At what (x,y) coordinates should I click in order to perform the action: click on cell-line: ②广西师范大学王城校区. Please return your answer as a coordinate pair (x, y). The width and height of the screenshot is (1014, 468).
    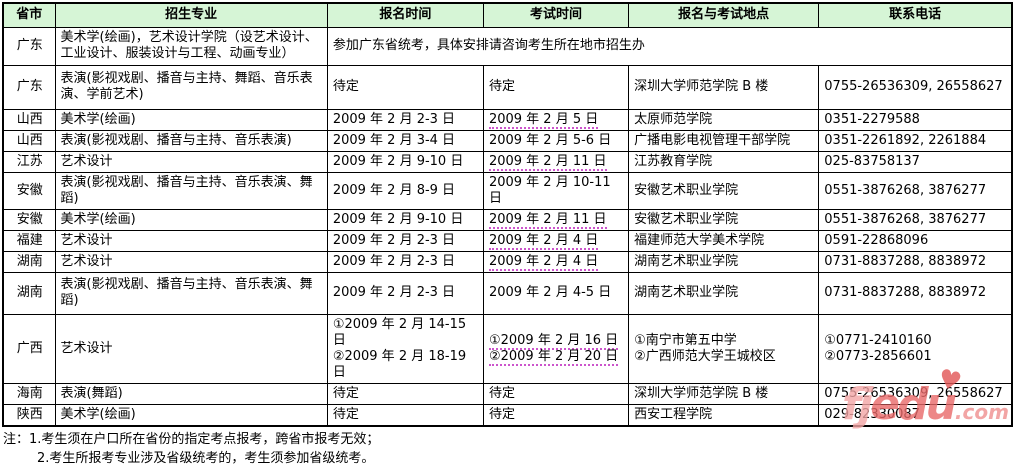
    Looking at the image, I should click on (705, 356).